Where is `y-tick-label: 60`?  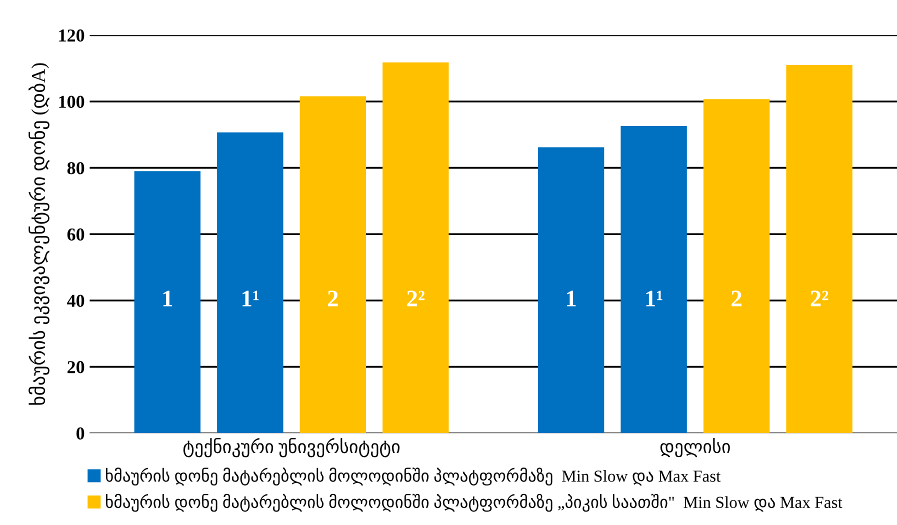
y-tick-label: 60 is located at coordinates (75, 234).